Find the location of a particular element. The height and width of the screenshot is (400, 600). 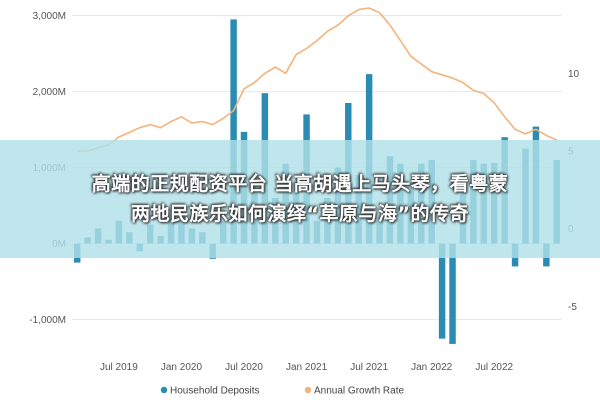

y-left-tick-label: 3,000M is located at coordinates (49, 16).